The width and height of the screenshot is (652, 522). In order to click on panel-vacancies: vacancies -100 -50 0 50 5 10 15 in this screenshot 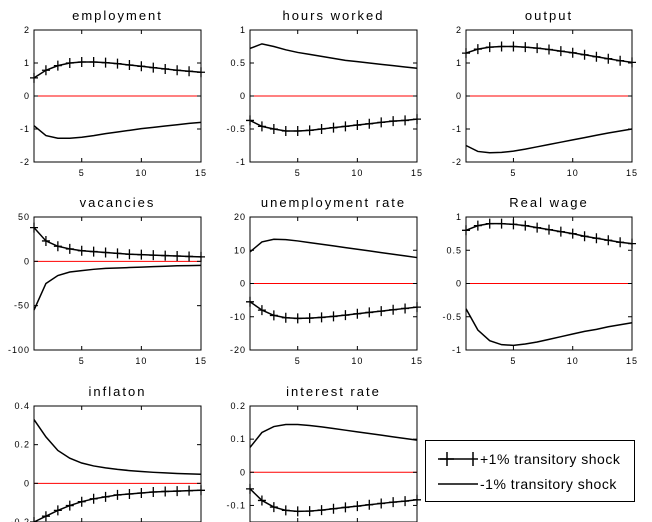, I will do `click(107, 280)`.